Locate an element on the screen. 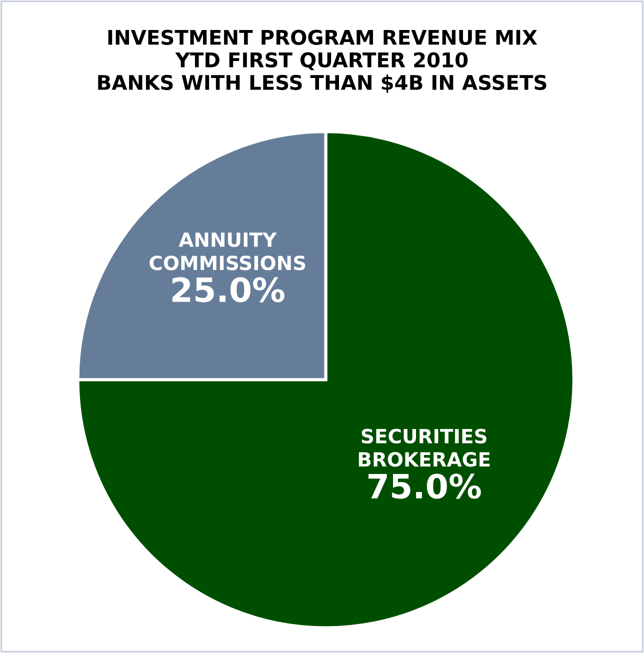  data-label: 75.0% is located at coordinates (424, 486).